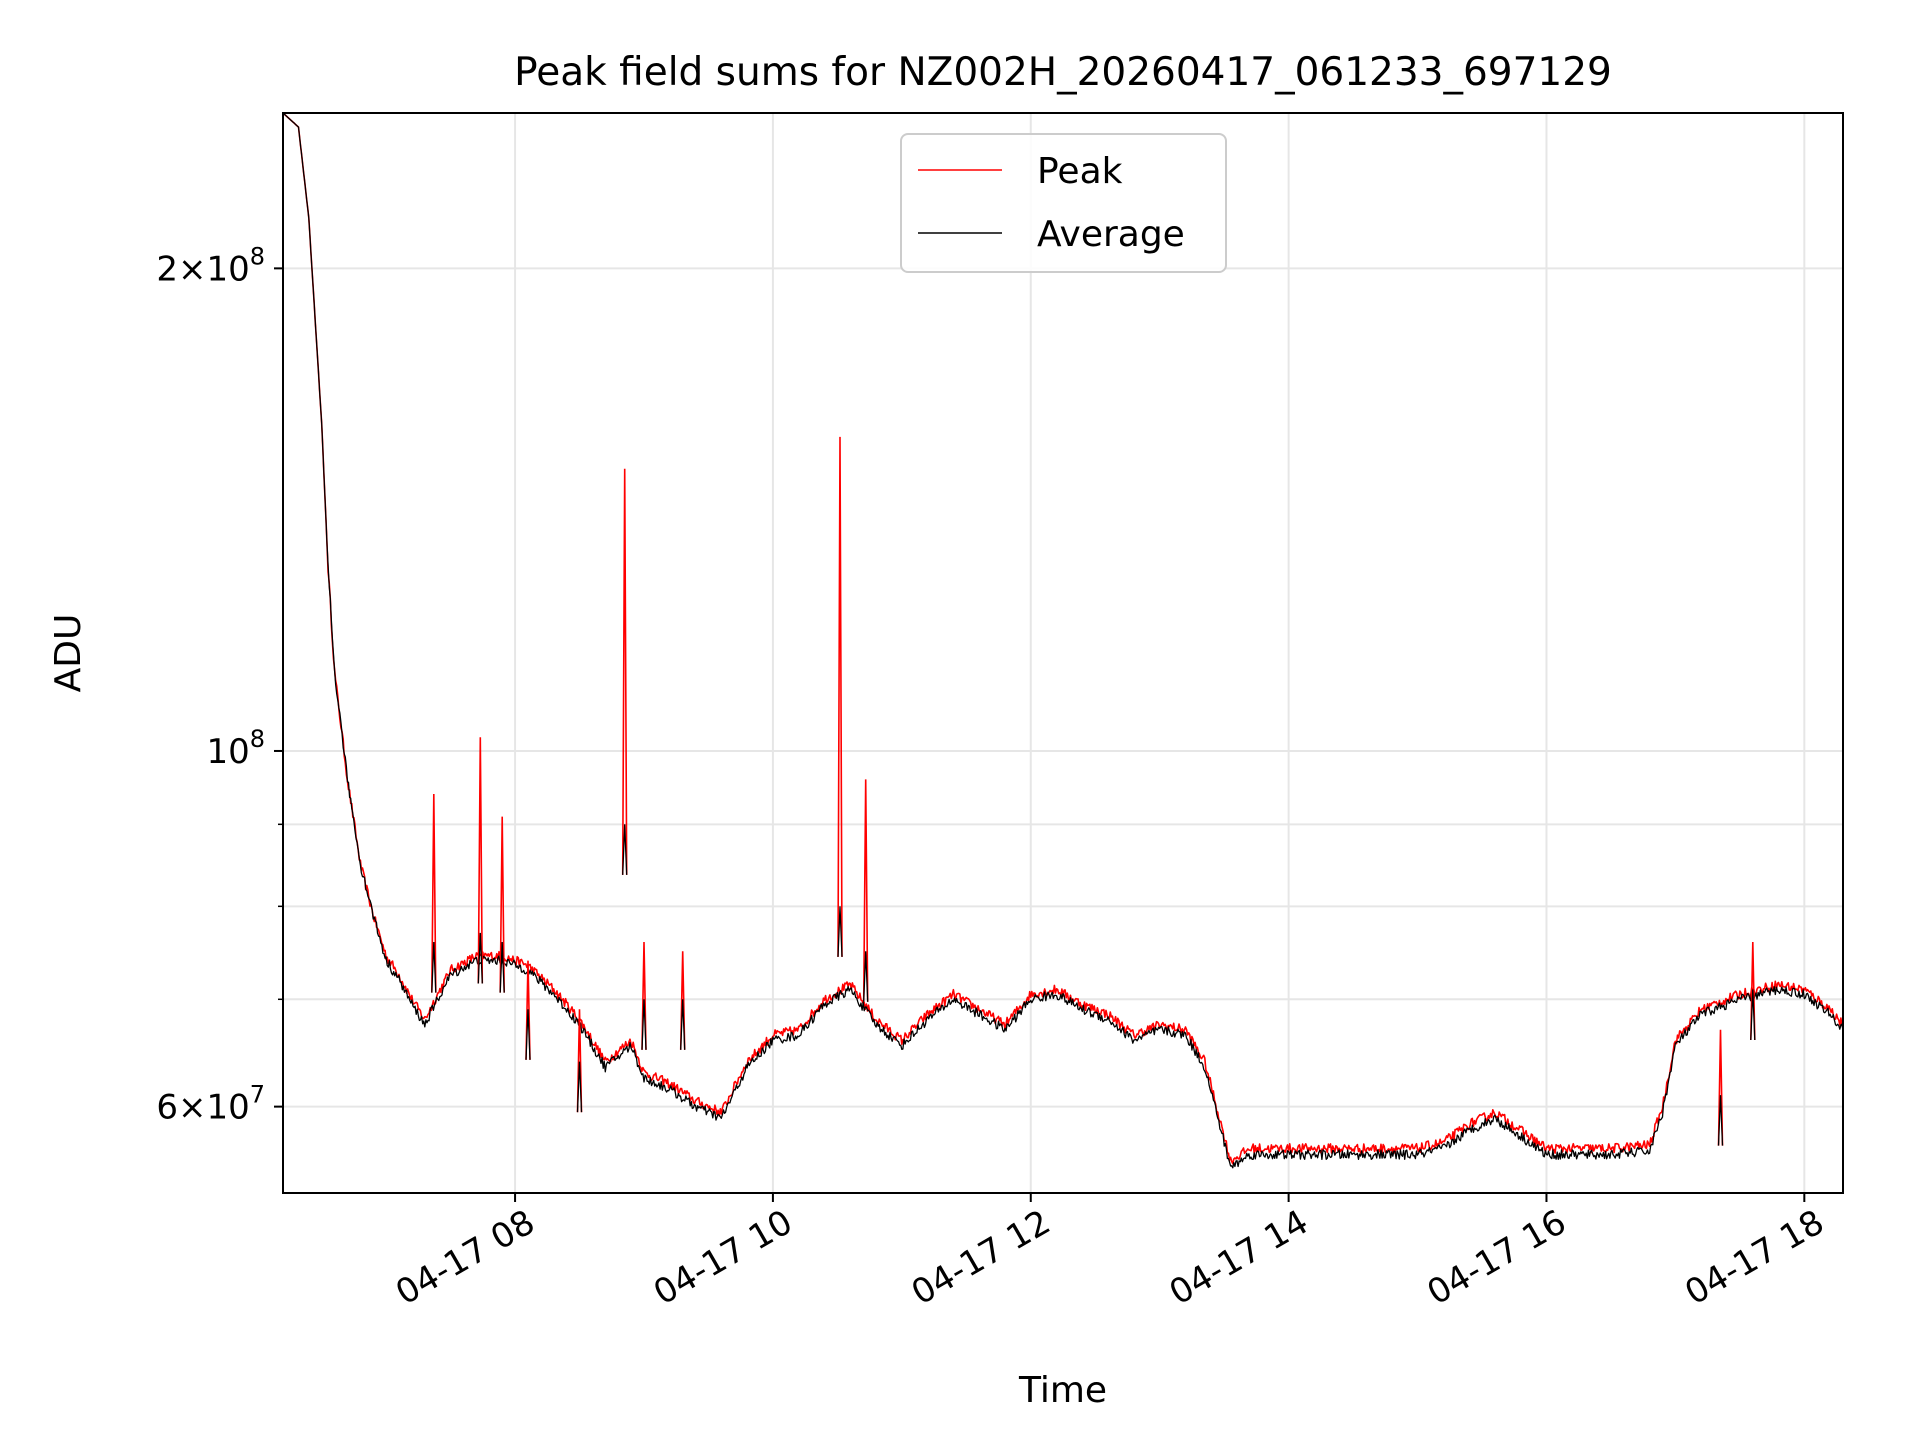 This screenshot has height=1440, width=1920. What do you see at coordinates (981, 1257) in the screenshot?
I see `x-tick-label: 04-17 12` at bounding box center [981, 1257].